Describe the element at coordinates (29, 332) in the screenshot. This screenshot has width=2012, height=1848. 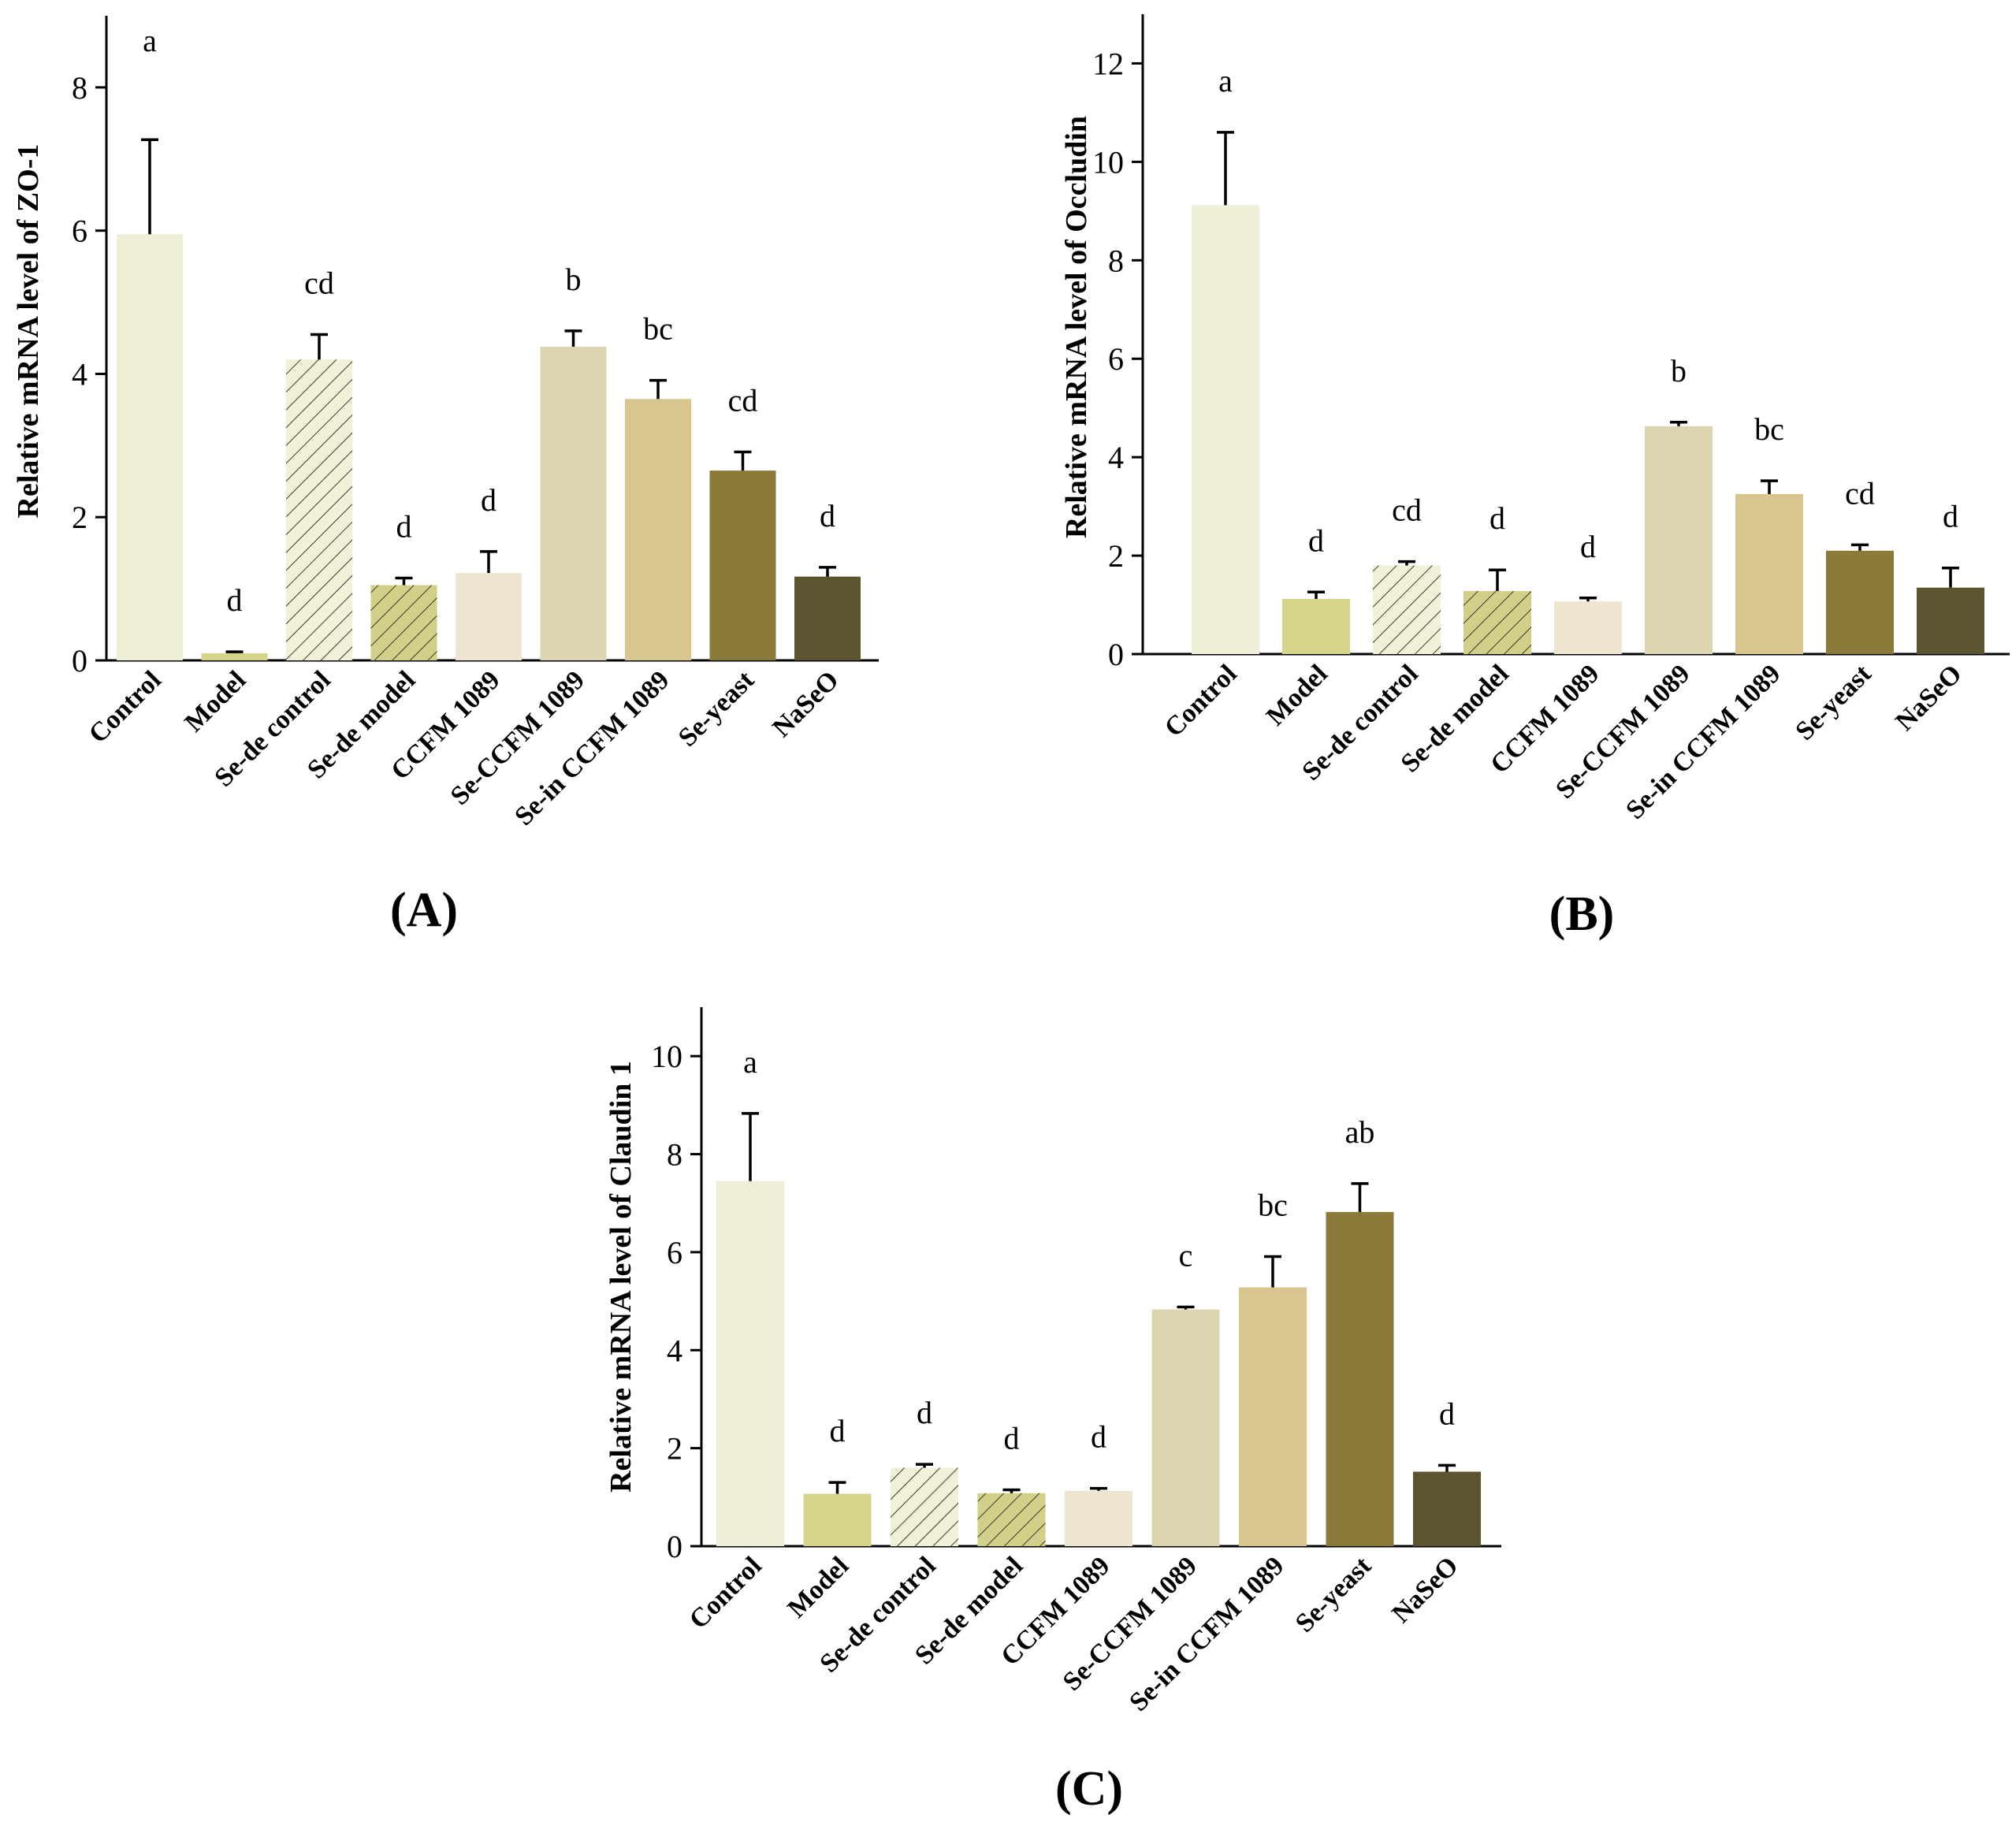
I see `y-axis-title: Relative mRNA level of ZO-1` at that location.